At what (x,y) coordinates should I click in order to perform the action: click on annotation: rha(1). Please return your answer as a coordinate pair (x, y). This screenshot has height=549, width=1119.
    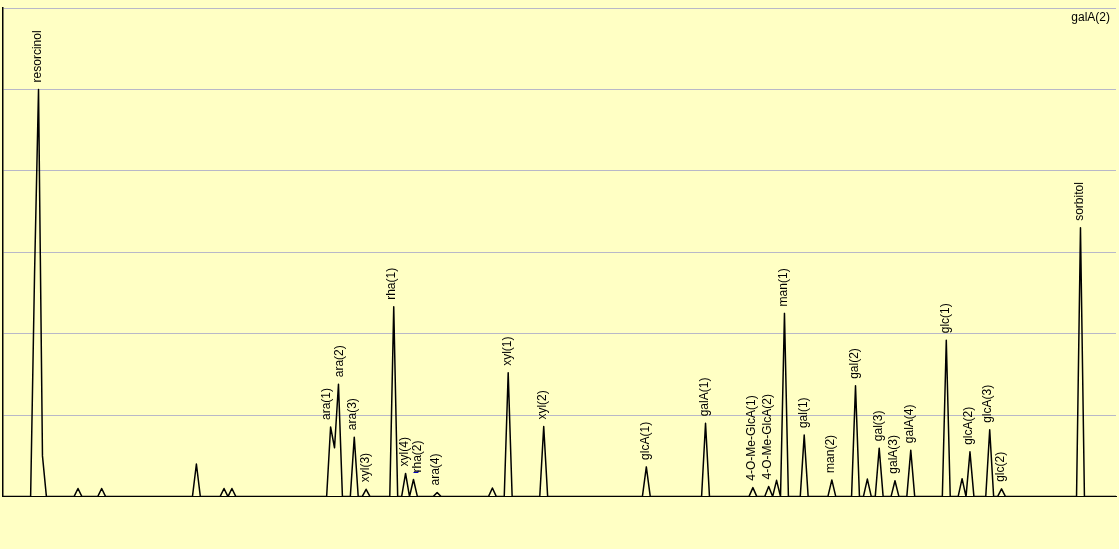
    Looking at the image, I should click on (391, 283).